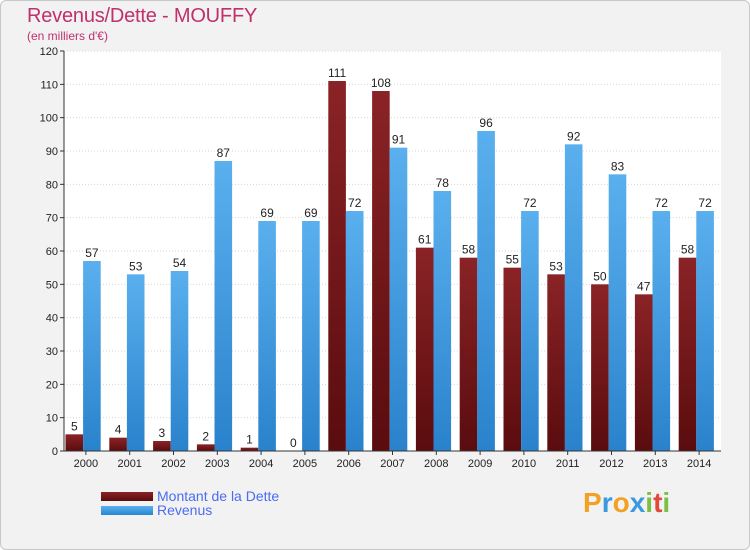 Image resolution: width=750 pixels, height=550 pixels. I want to click on x-tick-label: 2010, so click(524, 464).